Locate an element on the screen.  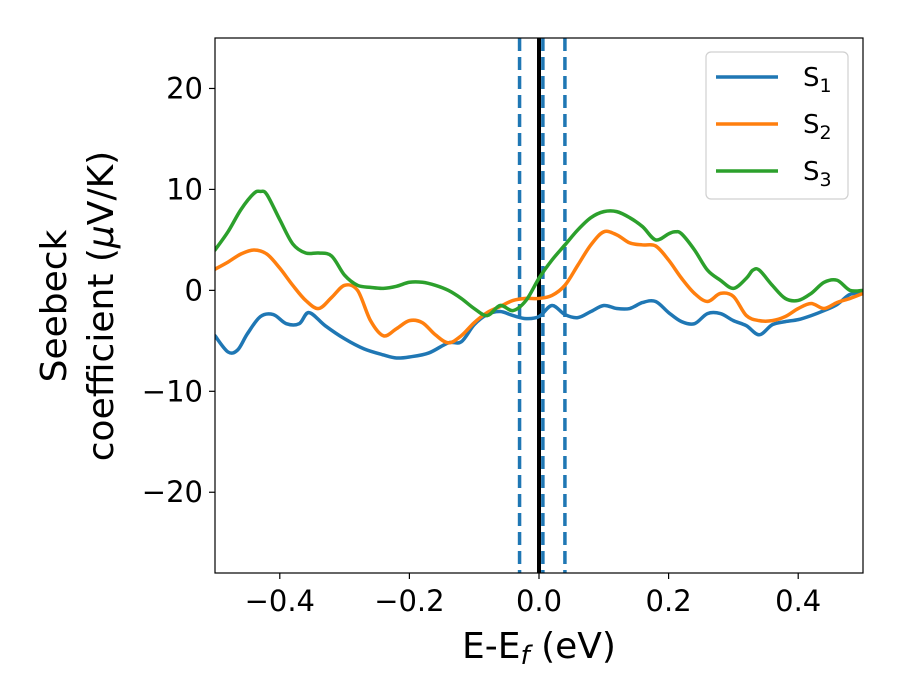
legend-item-s1: S1 is located at coordinates (774, 80).